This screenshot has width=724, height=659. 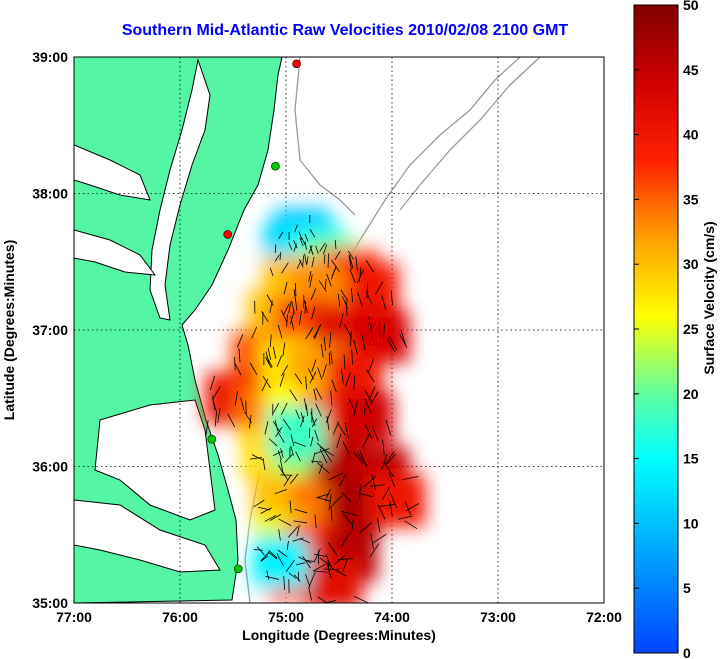 I want to click on x-tick-label: 75:00, so click(x=286, y=617).